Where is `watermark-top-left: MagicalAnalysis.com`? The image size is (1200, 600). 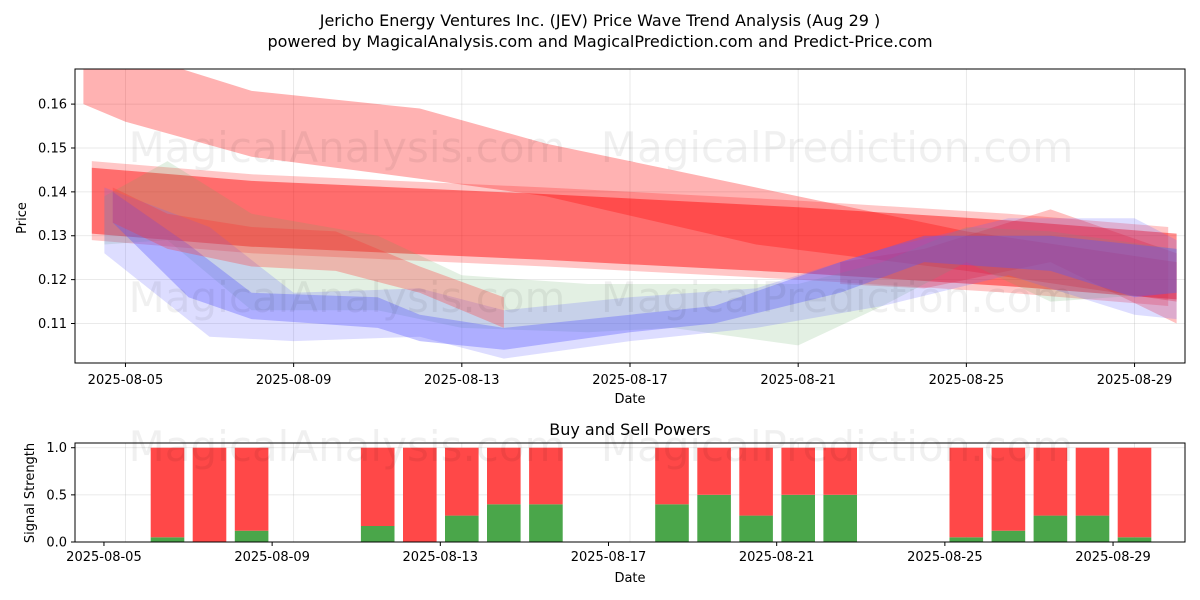 watermark-top-left: MagicalAnalysis.com is located at coordinates (347, 147).